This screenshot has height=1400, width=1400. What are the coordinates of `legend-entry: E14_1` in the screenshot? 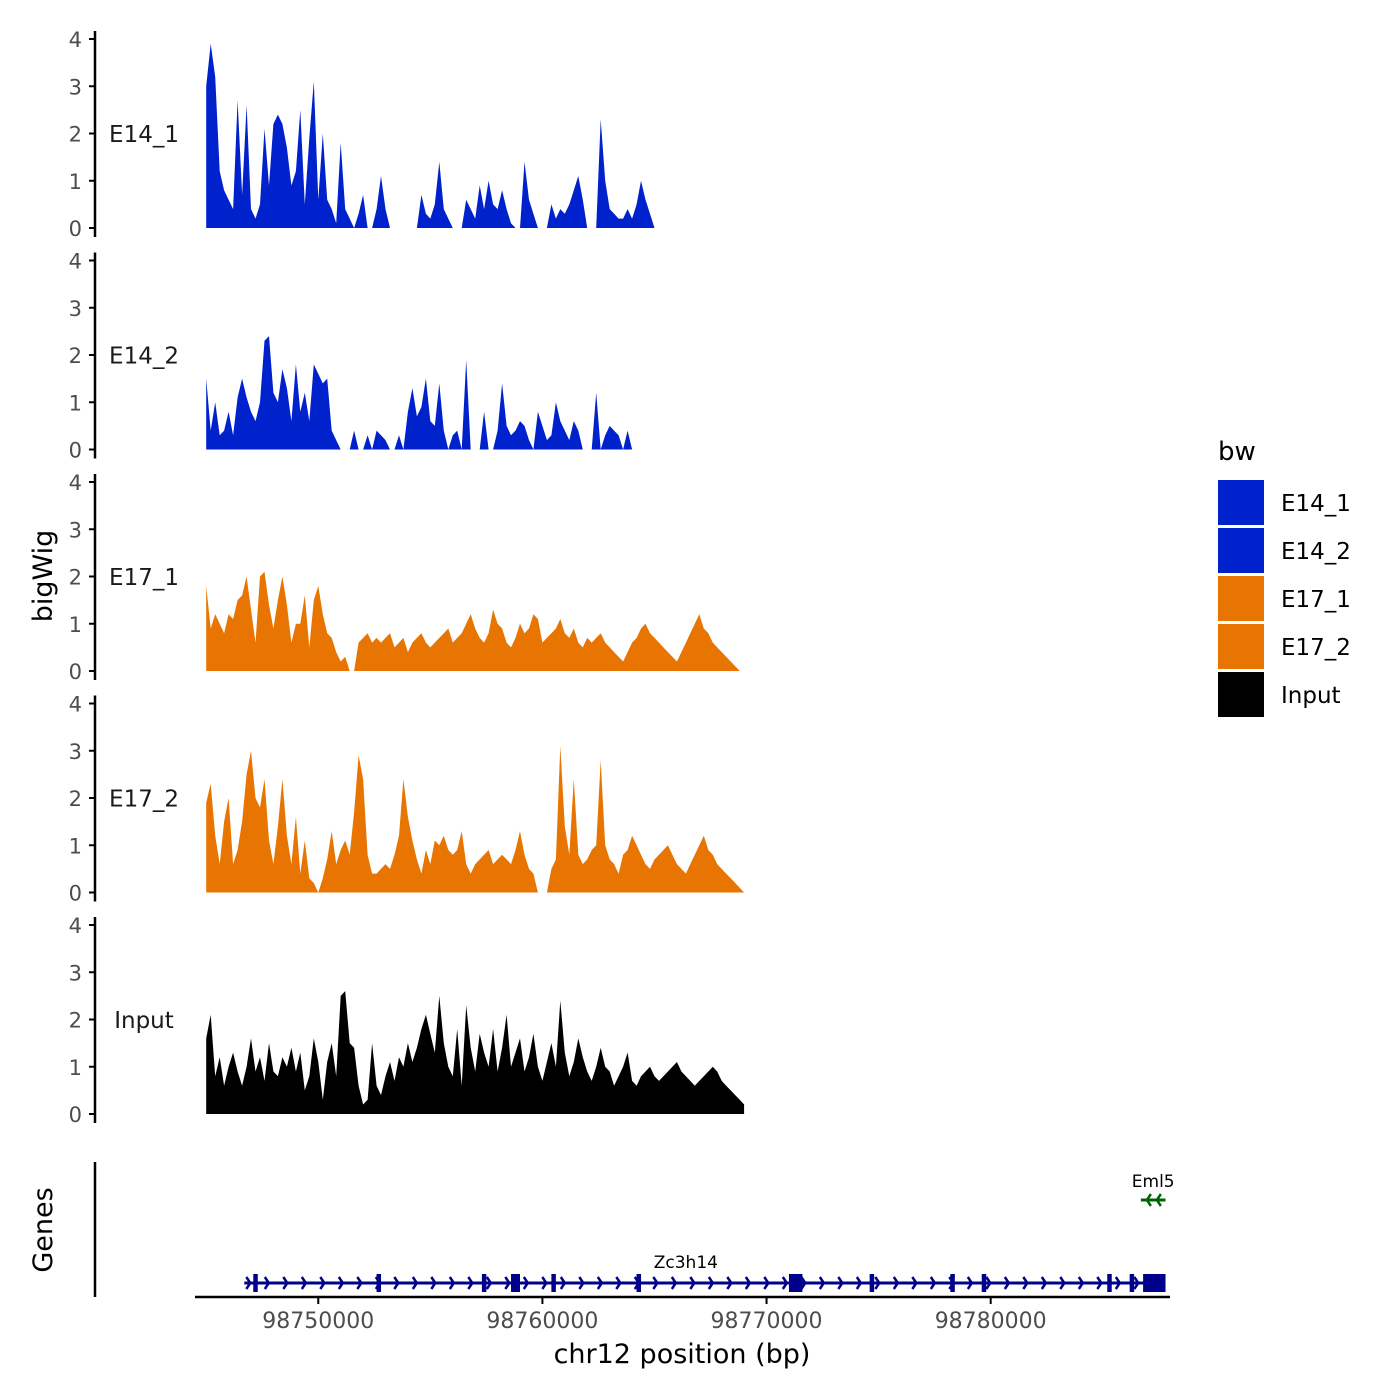 It's located at (1284, 502).